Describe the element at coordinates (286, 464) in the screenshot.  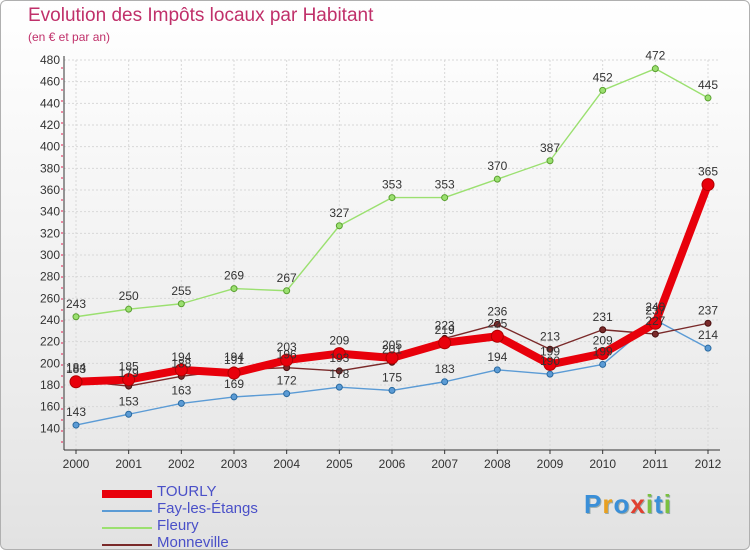
I see `x-tick-label: 2004` at that location.